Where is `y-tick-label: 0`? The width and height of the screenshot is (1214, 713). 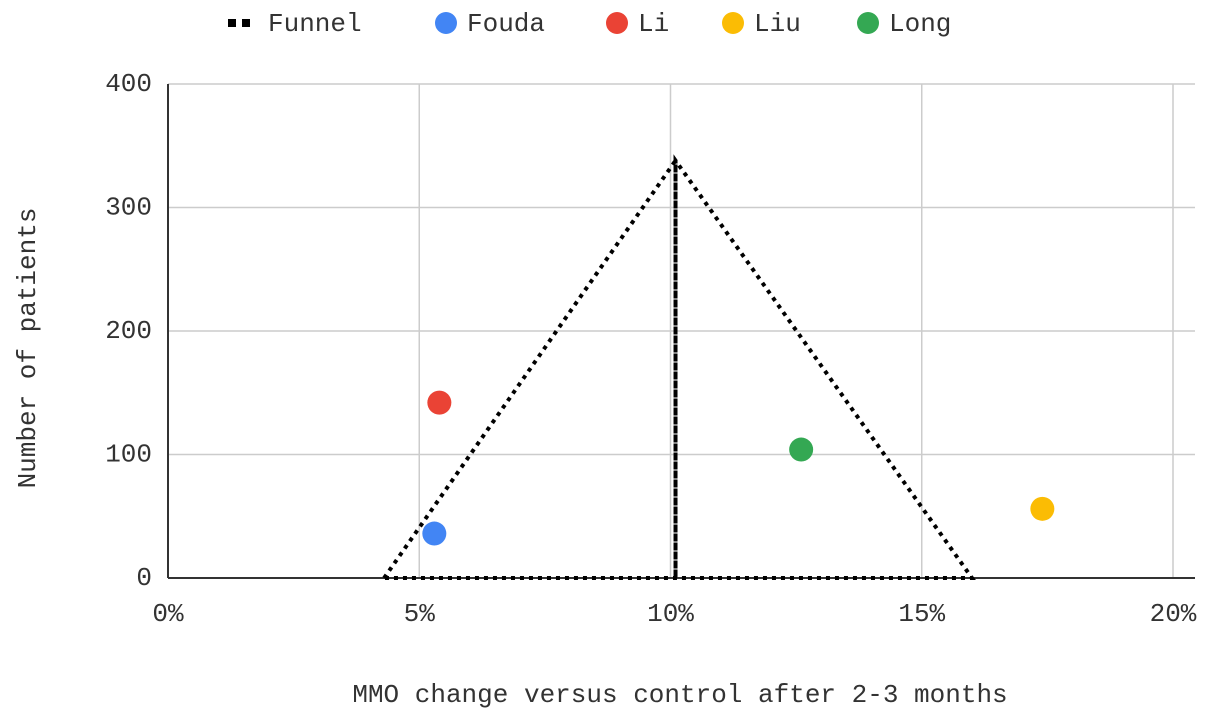
y-tick-label: 0 is located at coordinates (144, 578).